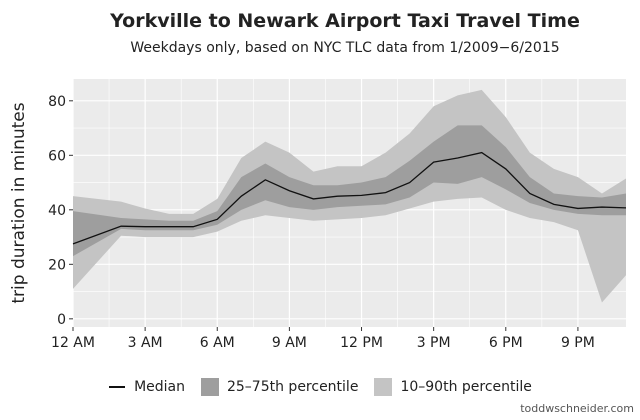 The image size is (640, 420). I want to click on legend-label-median: Median, so click(159, 387).